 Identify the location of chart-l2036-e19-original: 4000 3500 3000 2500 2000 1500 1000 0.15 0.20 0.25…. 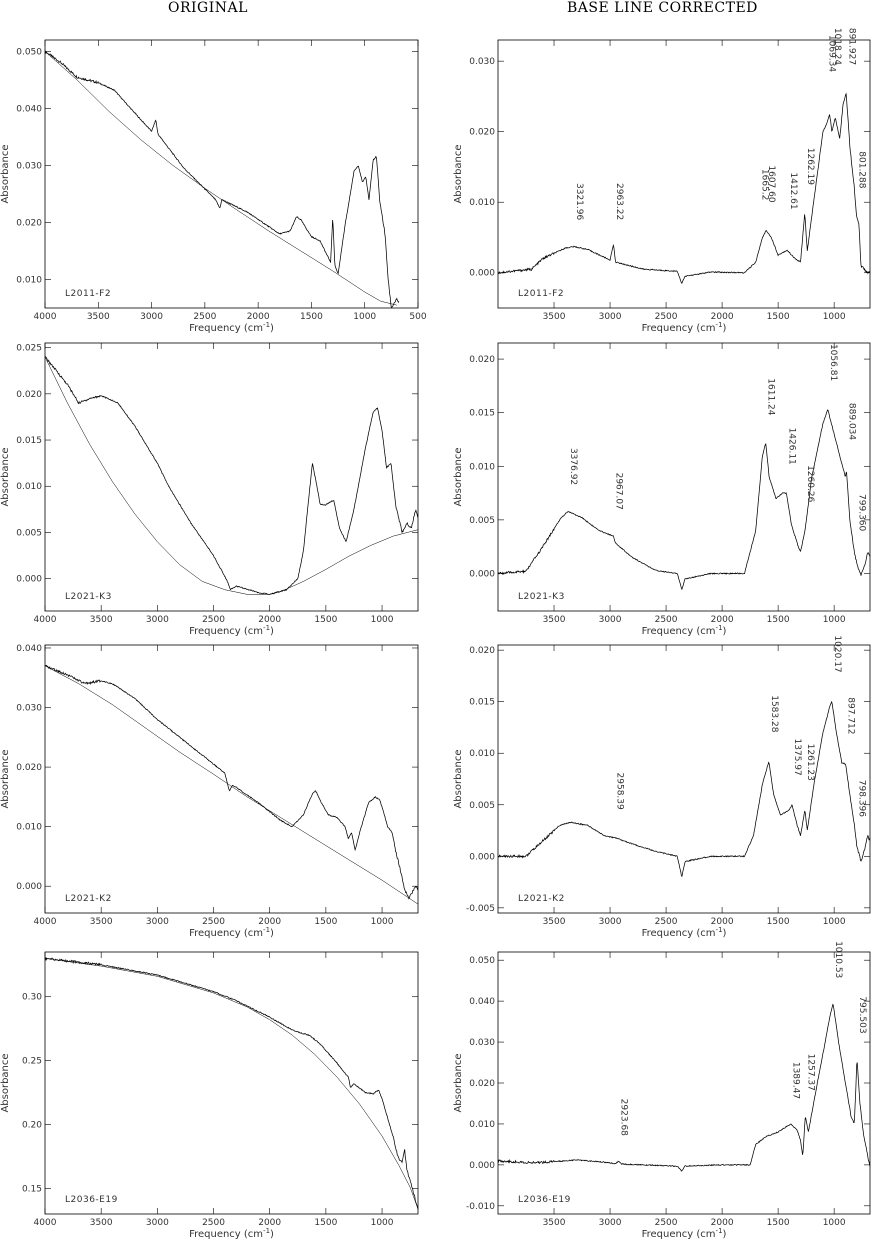
(209, 1095).